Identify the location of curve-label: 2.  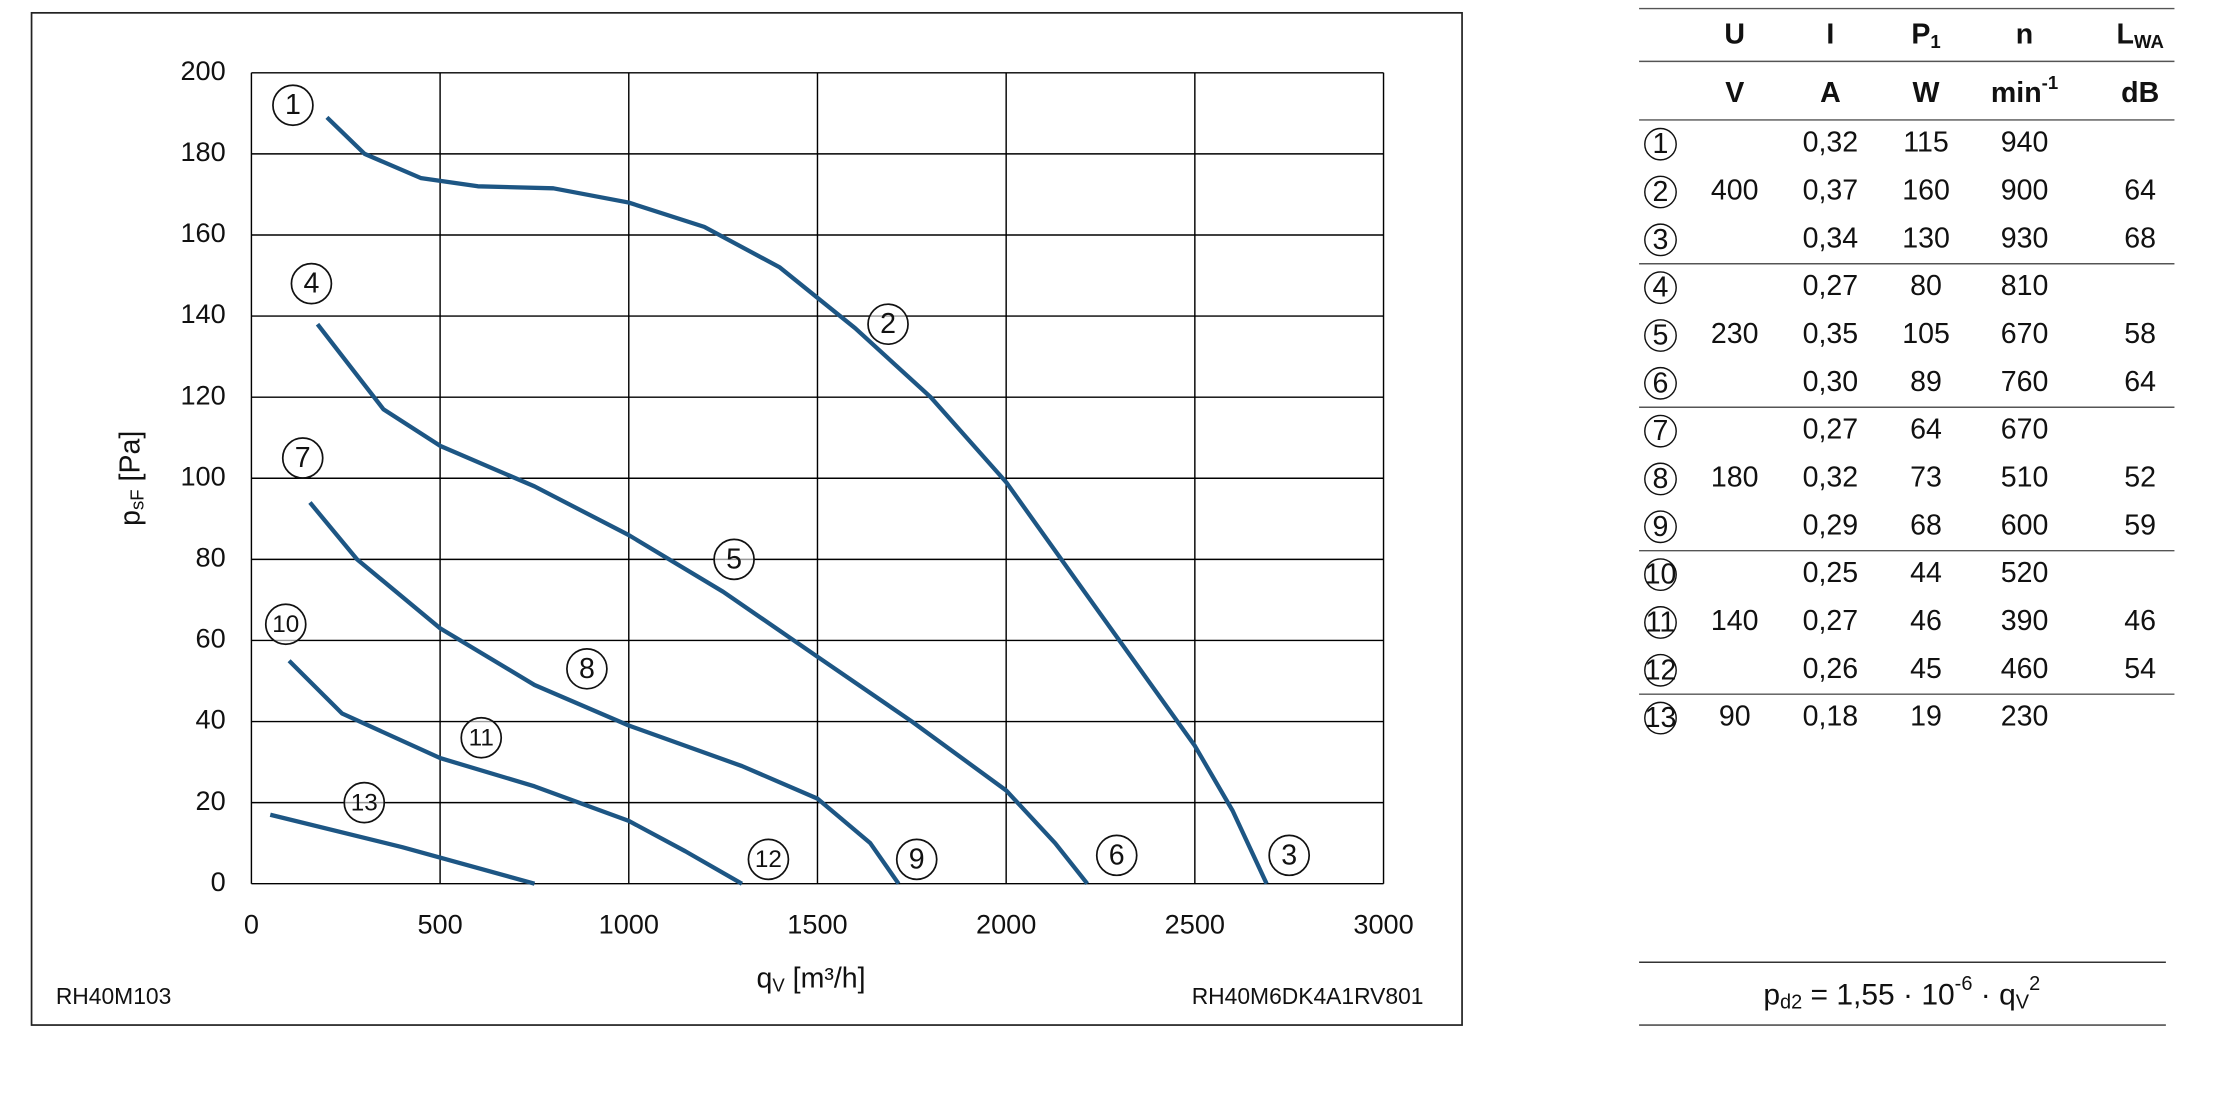
(888, 324).